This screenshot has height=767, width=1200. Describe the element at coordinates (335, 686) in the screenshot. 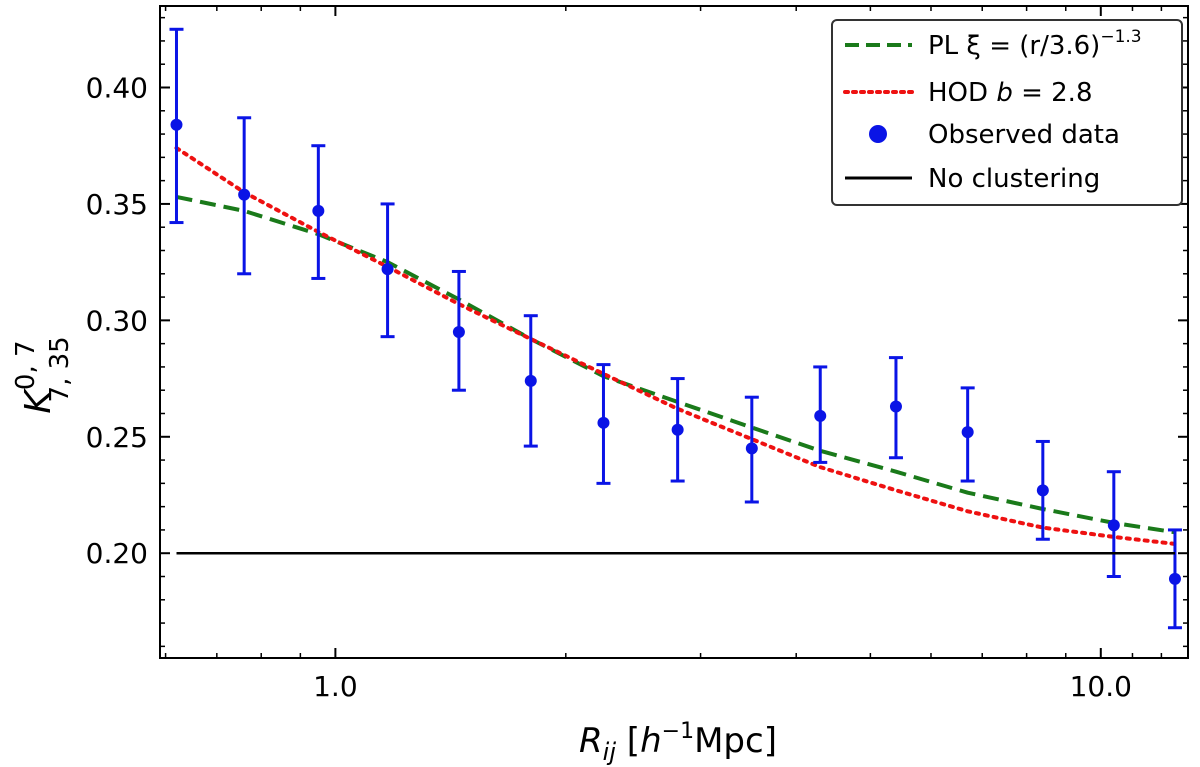

I see `x-tick-label: 1.0` at that location.